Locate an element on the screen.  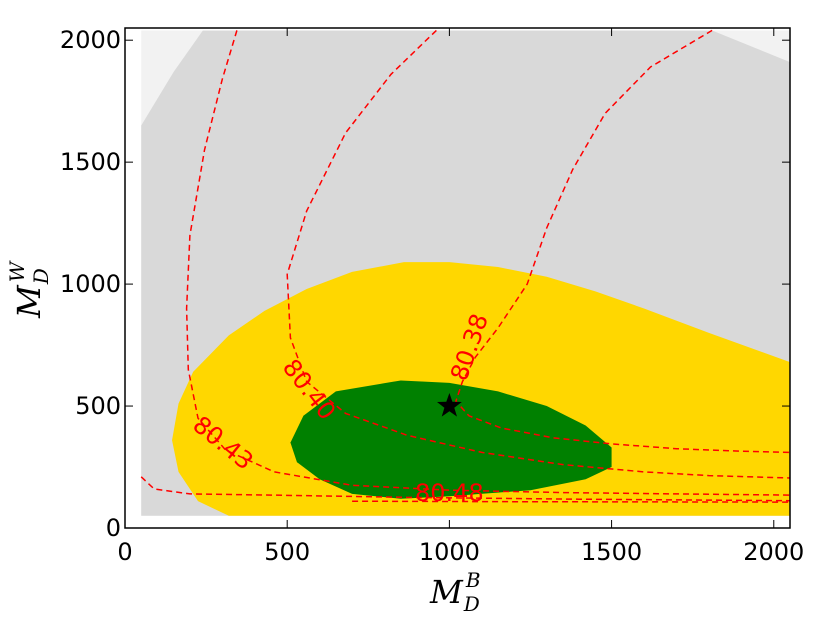
contour-line-80.48 is located at coordinates (465, 489).